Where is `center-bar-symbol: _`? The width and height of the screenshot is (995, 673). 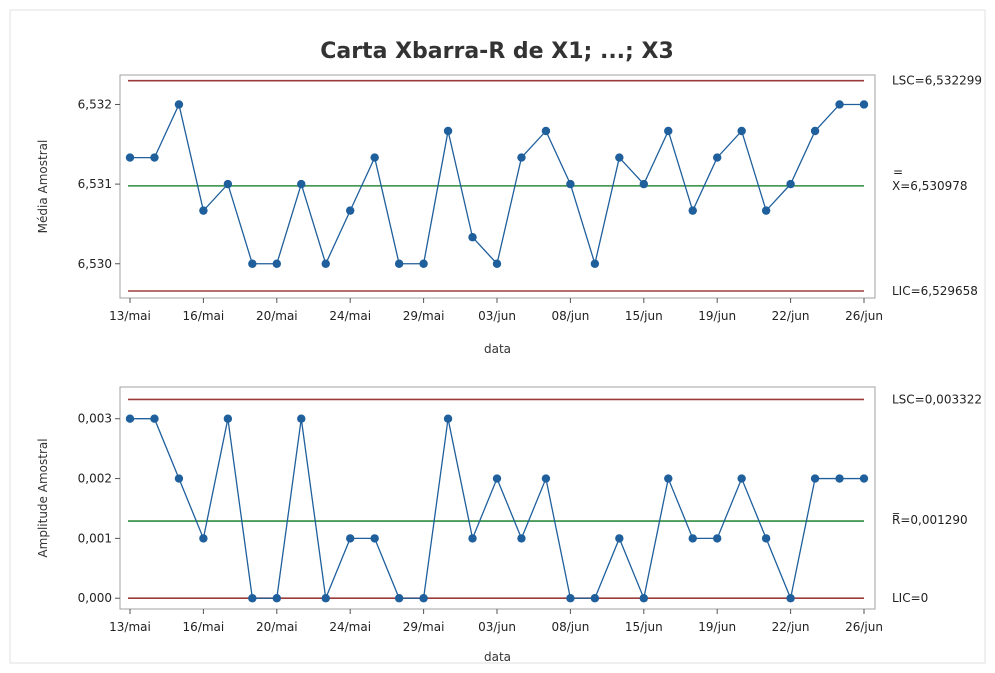
center-bar-symbol: _ is located at coordinates (896, 507).